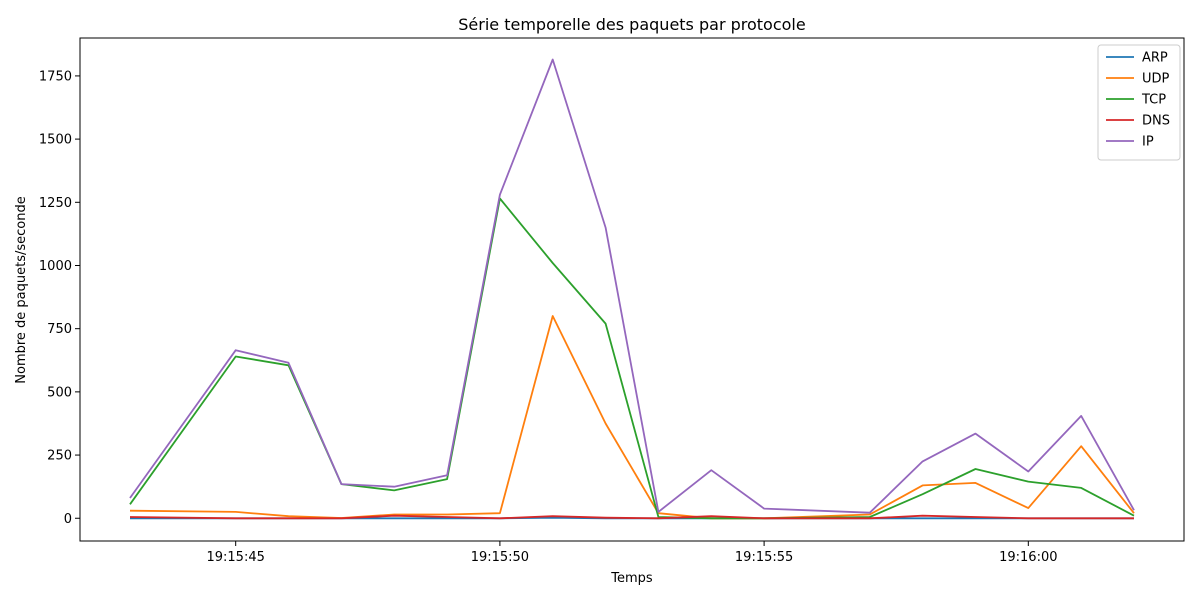 The width and height of the screenshot is (1200, 600). Describe the element at coordinates (55, 266) in the screenshot. I see `y-tick-label: 1000` at that location.